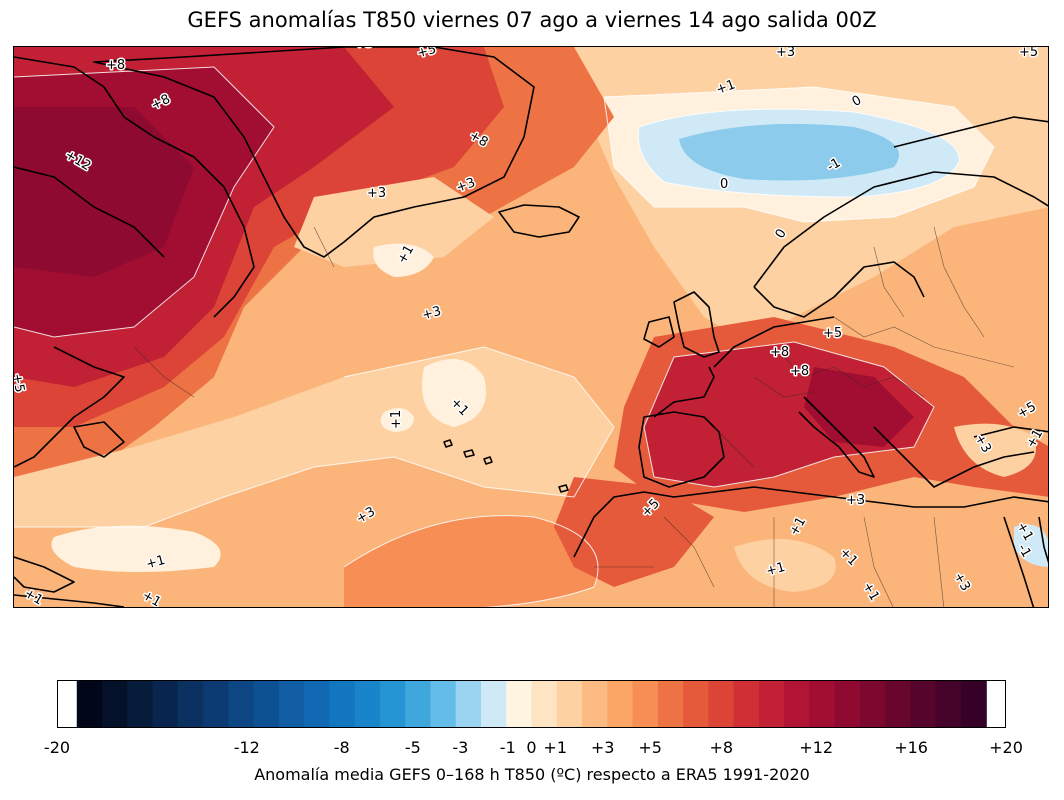  I want to click on colorbar-tick-label: -3, so click(460, 747).